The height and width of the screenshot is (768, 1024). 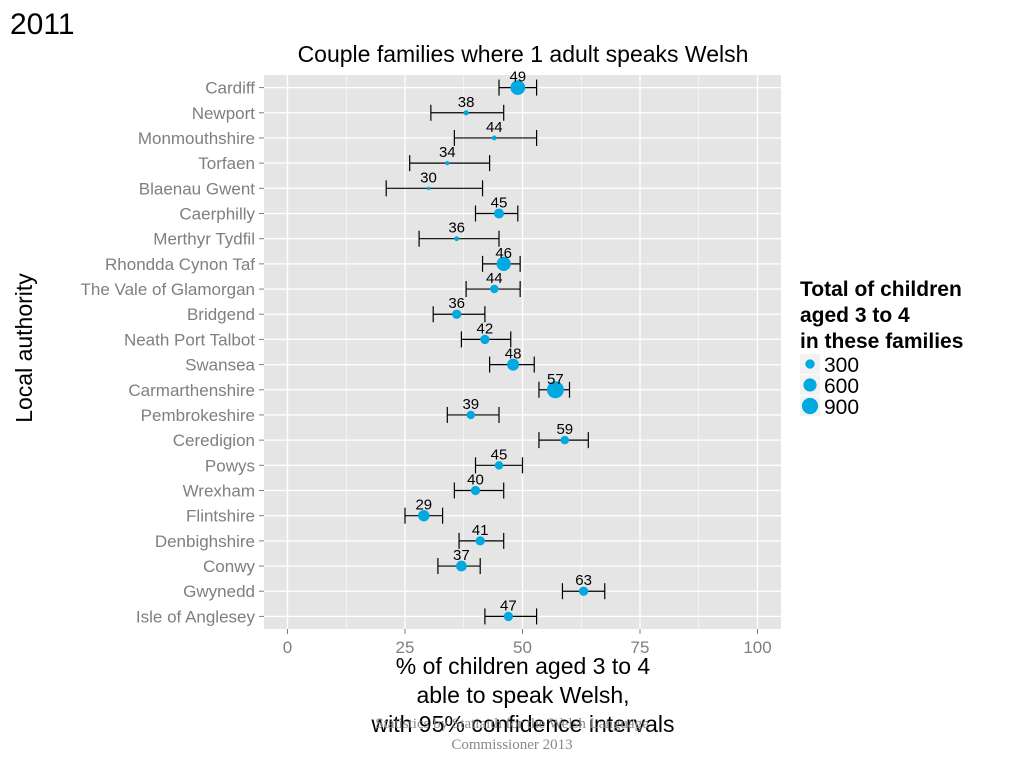 I want to click on value-label-ceredigion: 59, so click(x=564, y=429).